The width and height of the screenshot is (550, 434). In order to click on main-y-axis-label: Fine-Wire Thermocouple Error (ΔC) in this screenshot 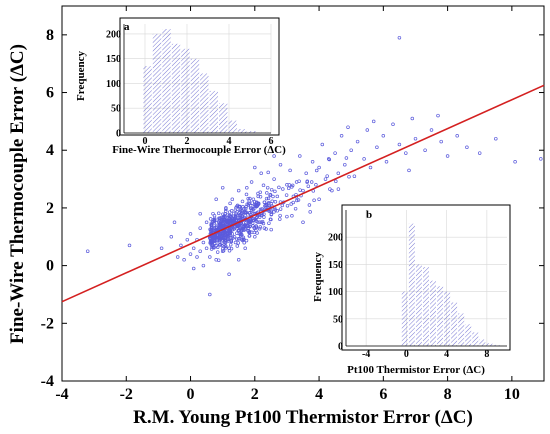, I will do `click(17, 194)`.